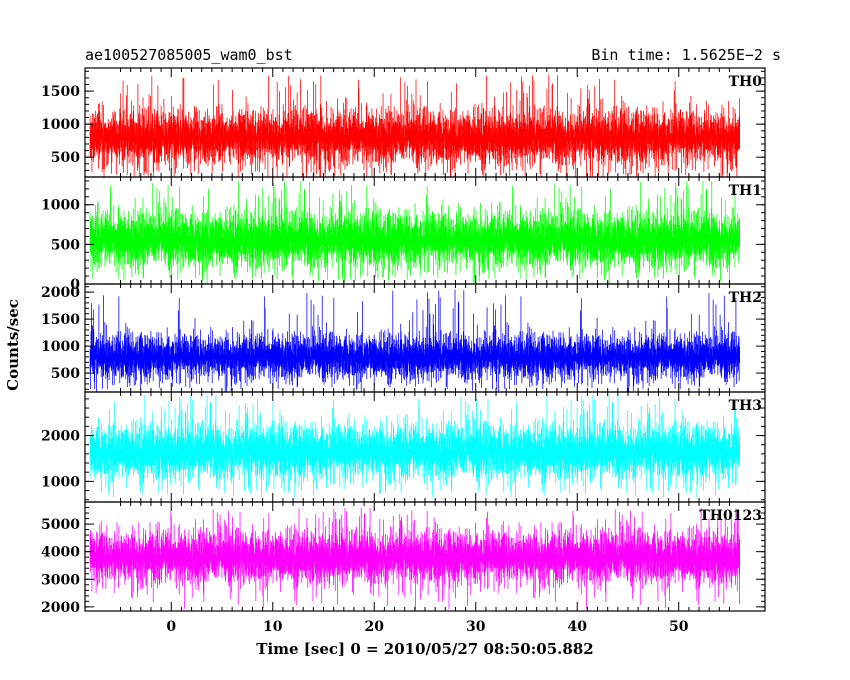  I want to click on x-tick-label: 40, so click(577, 627).